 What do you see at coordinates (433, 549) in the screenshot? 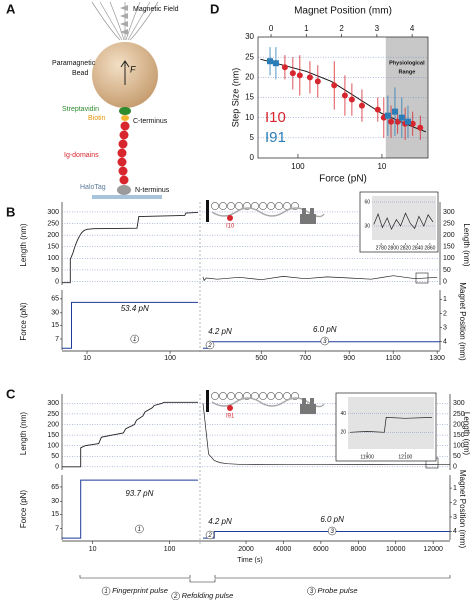
I see `x-tick-label: 12000` at bounding box center [433, 549].